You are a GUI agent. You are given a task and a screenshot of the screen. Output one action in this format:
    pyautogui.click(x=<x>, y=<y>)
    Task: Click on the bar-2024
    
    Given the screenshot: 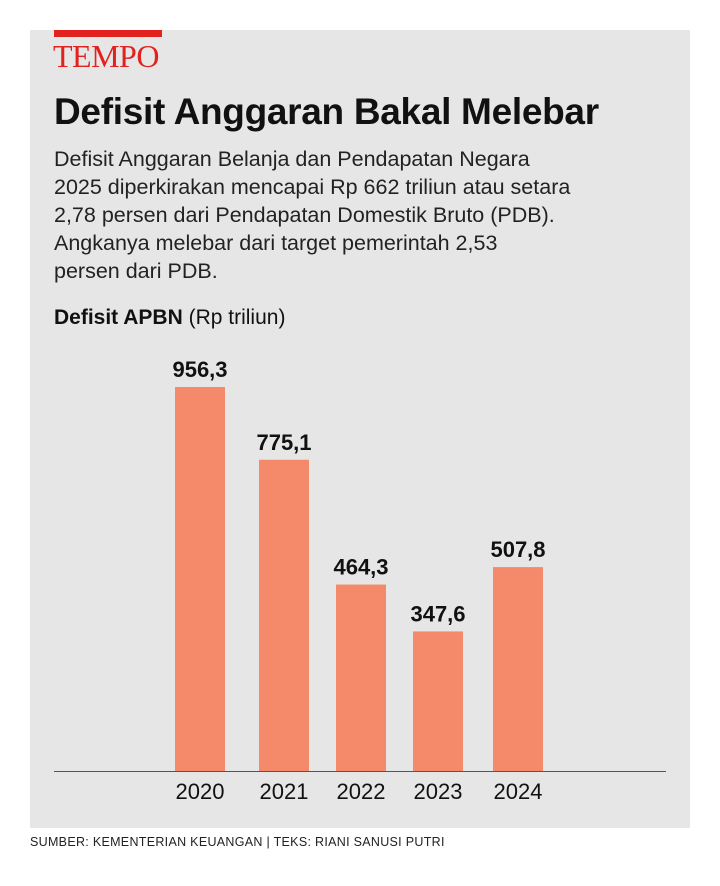 What is the action you would take?
    pyautogui.click(x=518, y=669)
    